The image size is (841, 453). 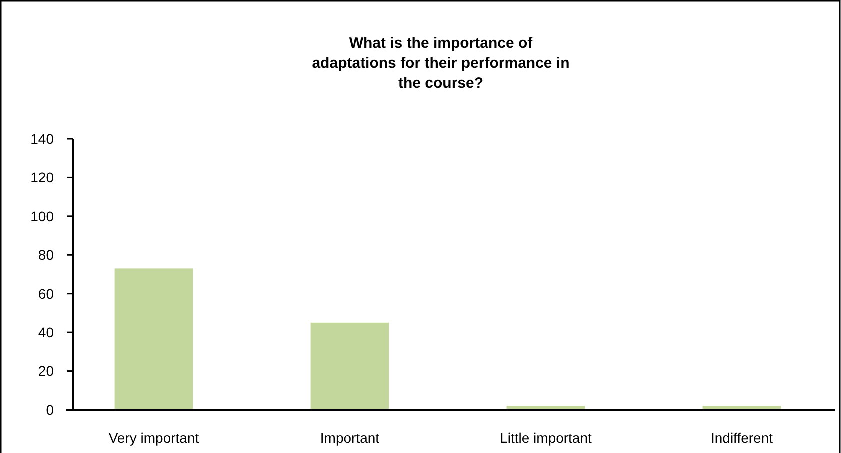 What do you see at coordinates (154, 438) in the screenshot?
I see `x-tick-label: Very important` at bounding box center [154, 438].